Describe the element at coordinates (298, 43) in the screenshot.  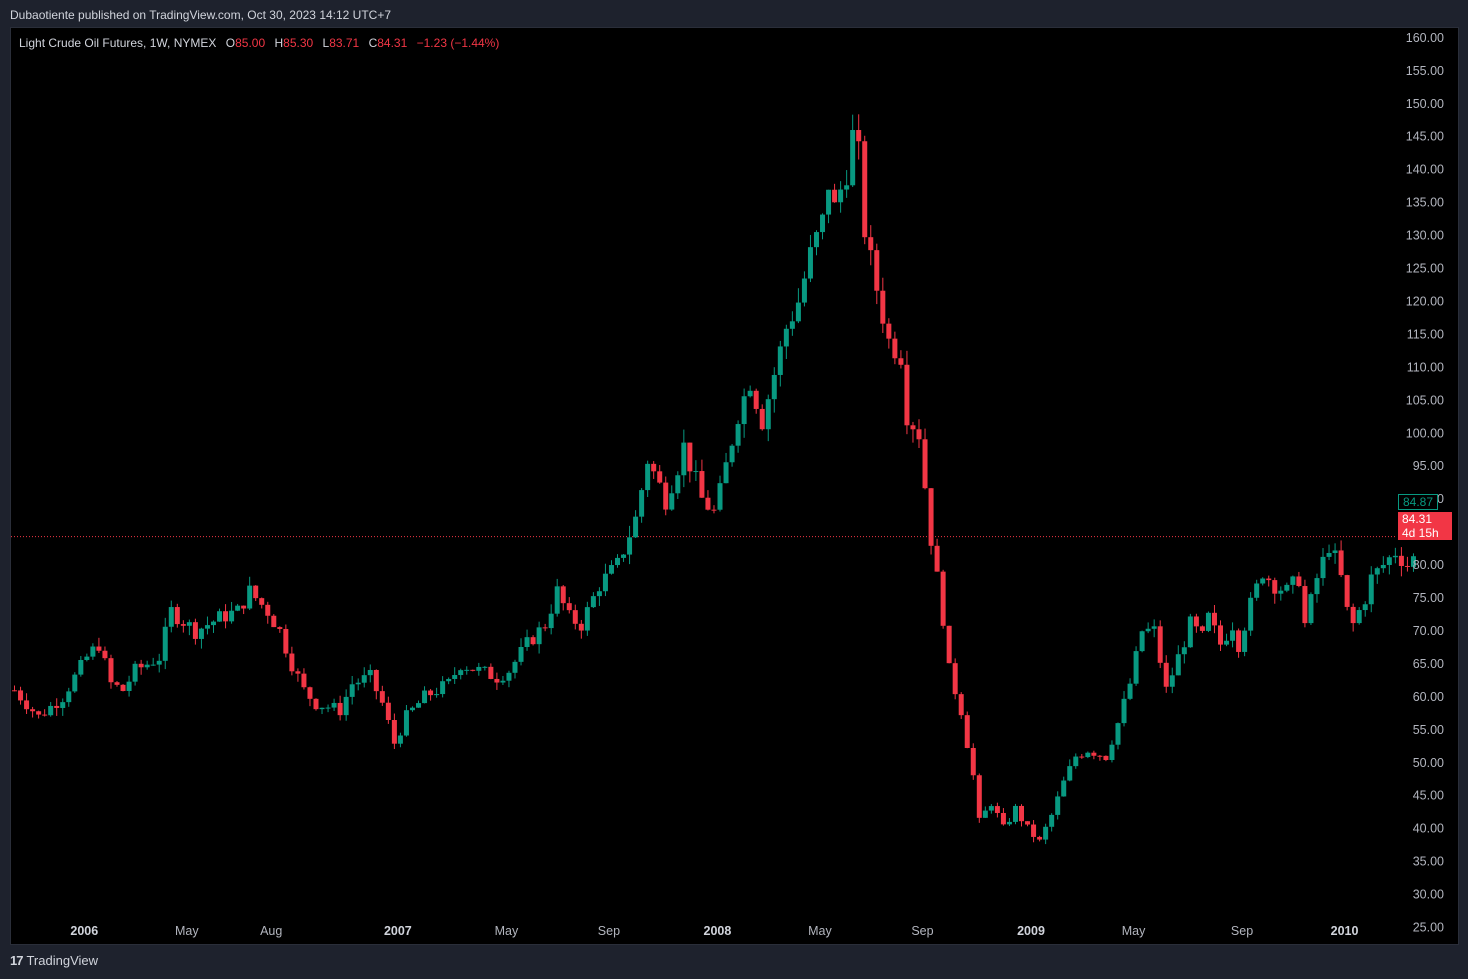
I see `high-value: 85.30` at that location.